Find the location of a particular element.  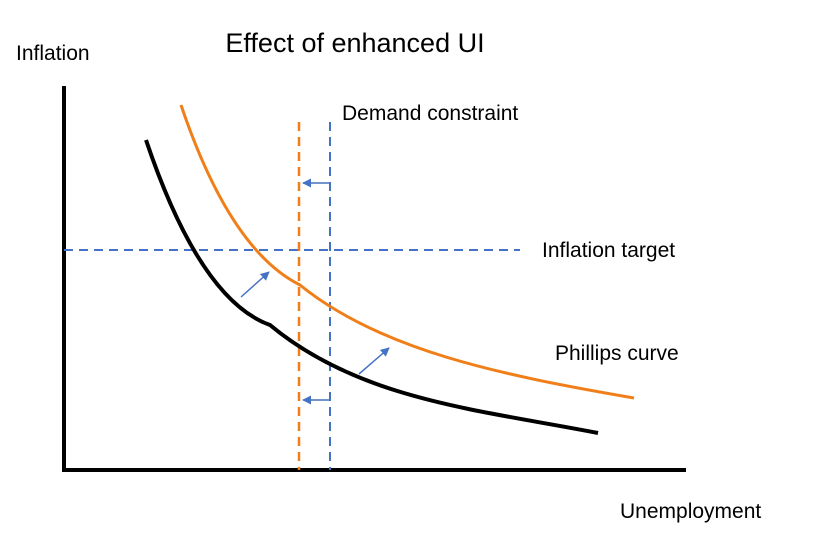

inflation-target-label: Inflation target is located at coordinates (608, 250).